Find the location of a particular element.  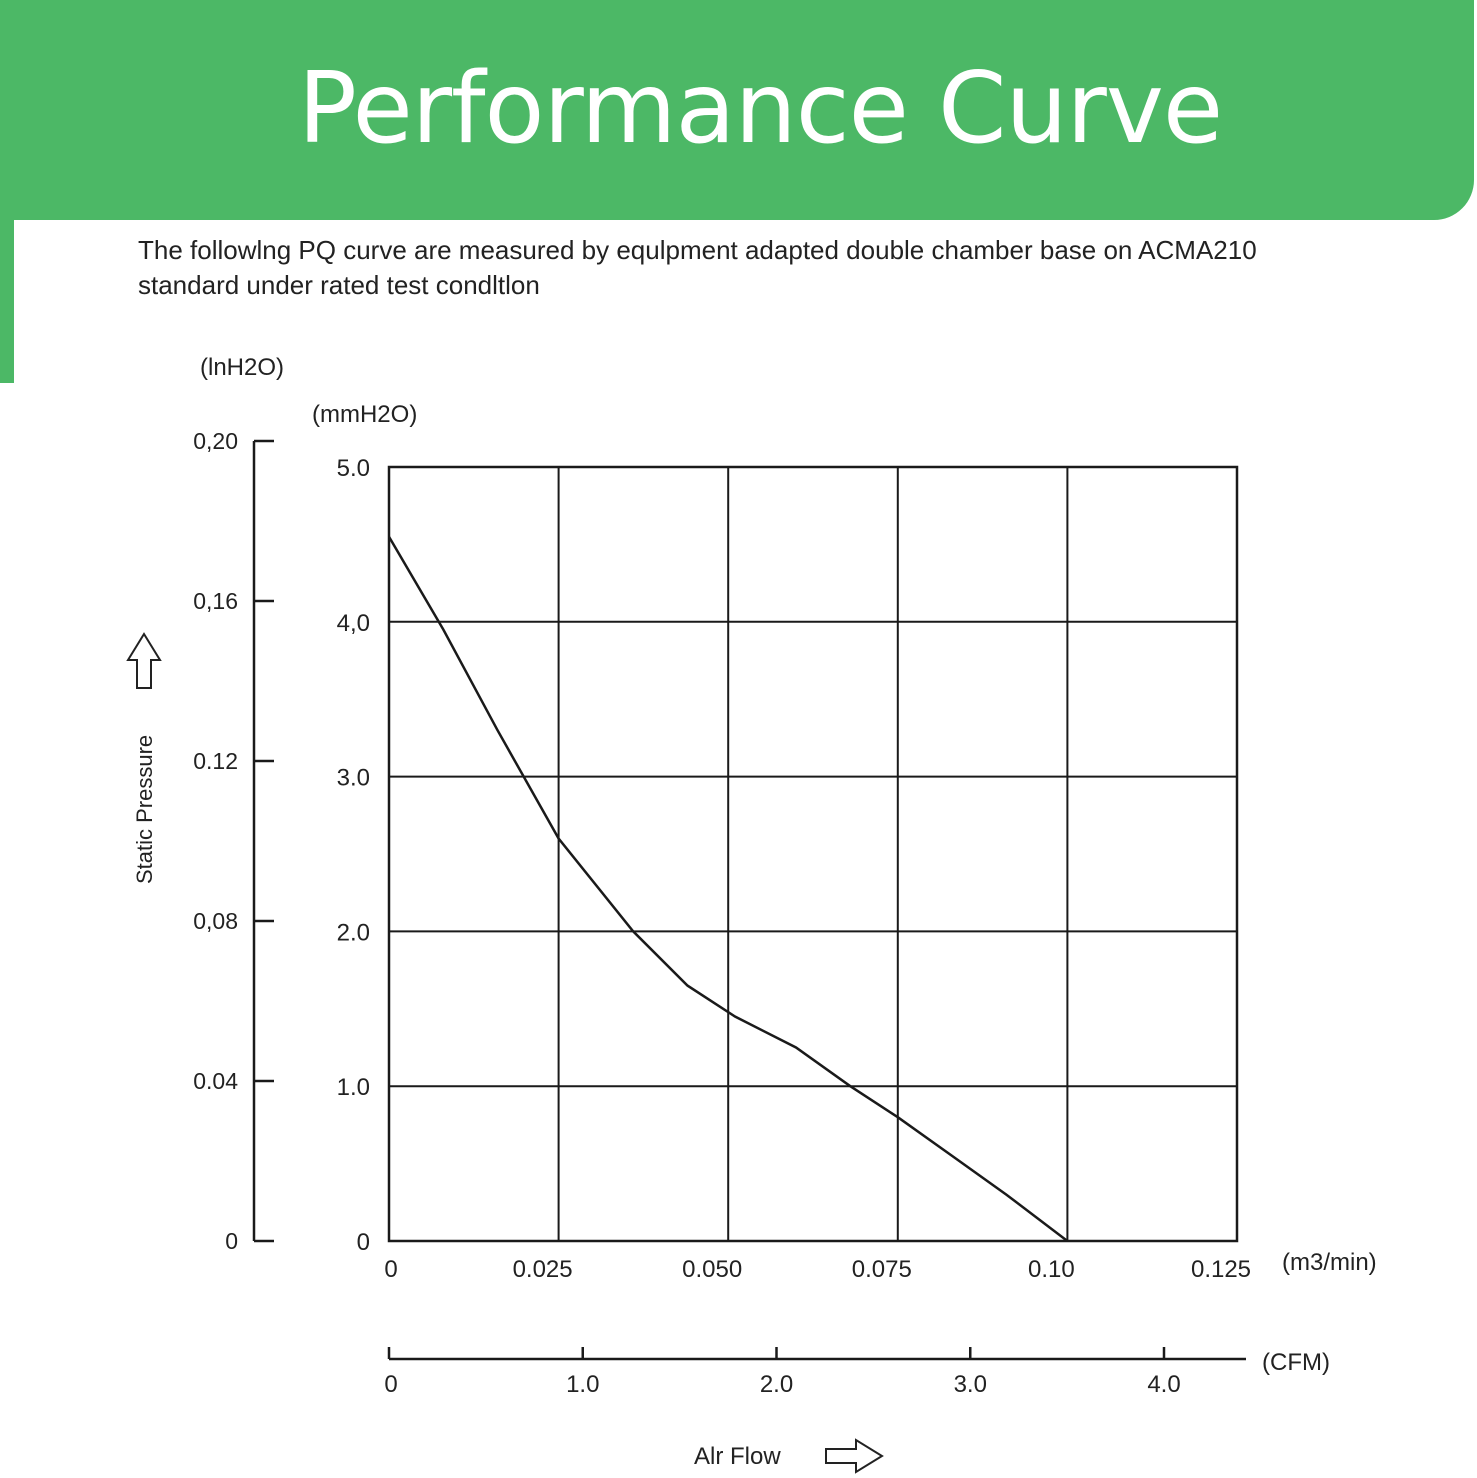

x2-tick-label: 3.0 is located at coordinates (970, 1384).